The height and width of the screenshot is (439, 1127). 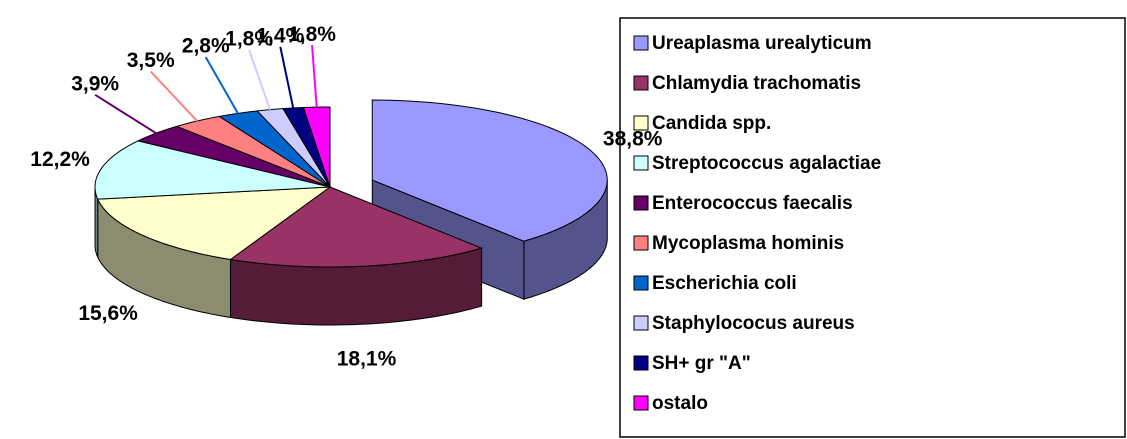 What do you see at coordinates (280, 35) in the screenshot?
I see `data-label: 1,4%` at bounding box center [280, 35].